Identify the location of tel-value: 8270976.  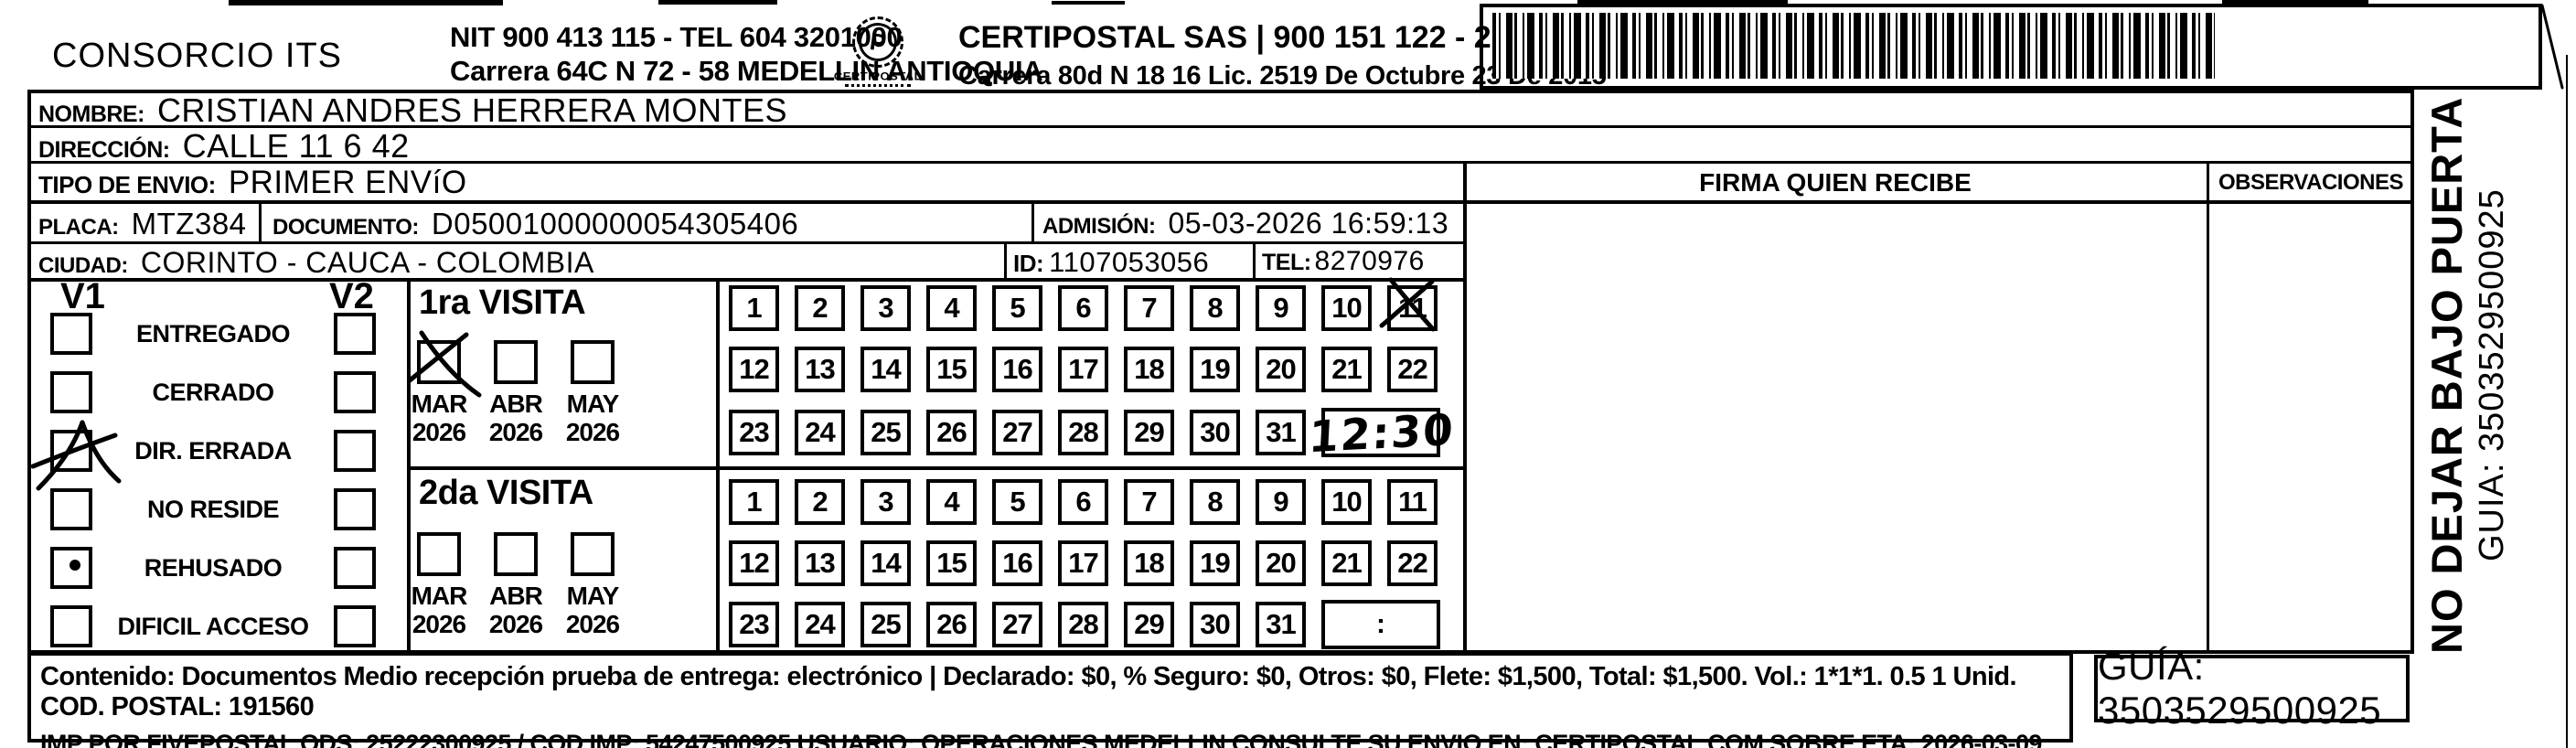
(1369, 261).